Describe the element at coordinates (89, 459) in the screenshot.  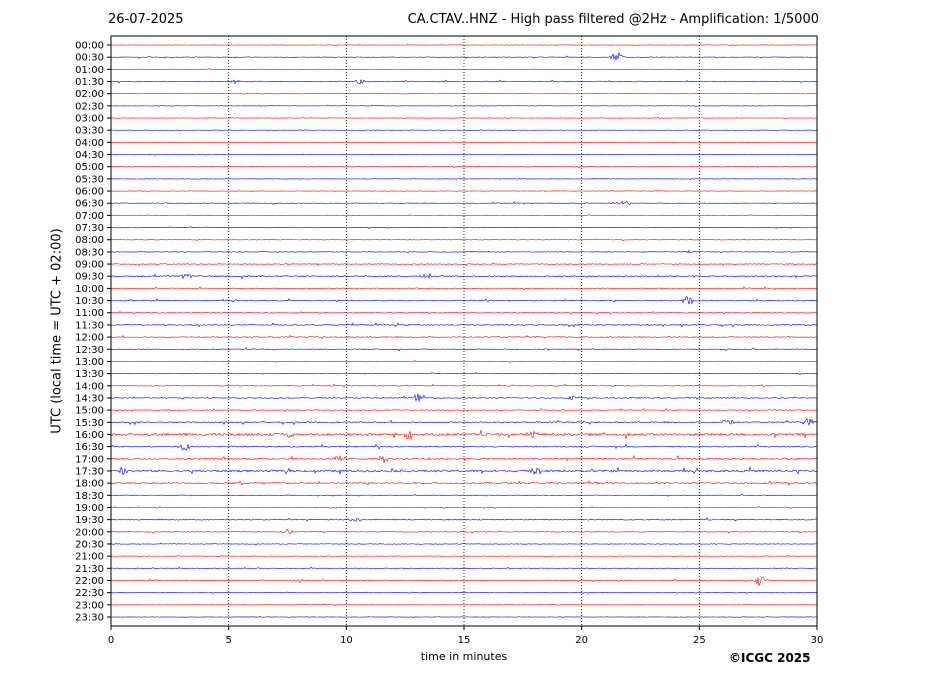
I see `y-tick-label: 17:00` at that location.